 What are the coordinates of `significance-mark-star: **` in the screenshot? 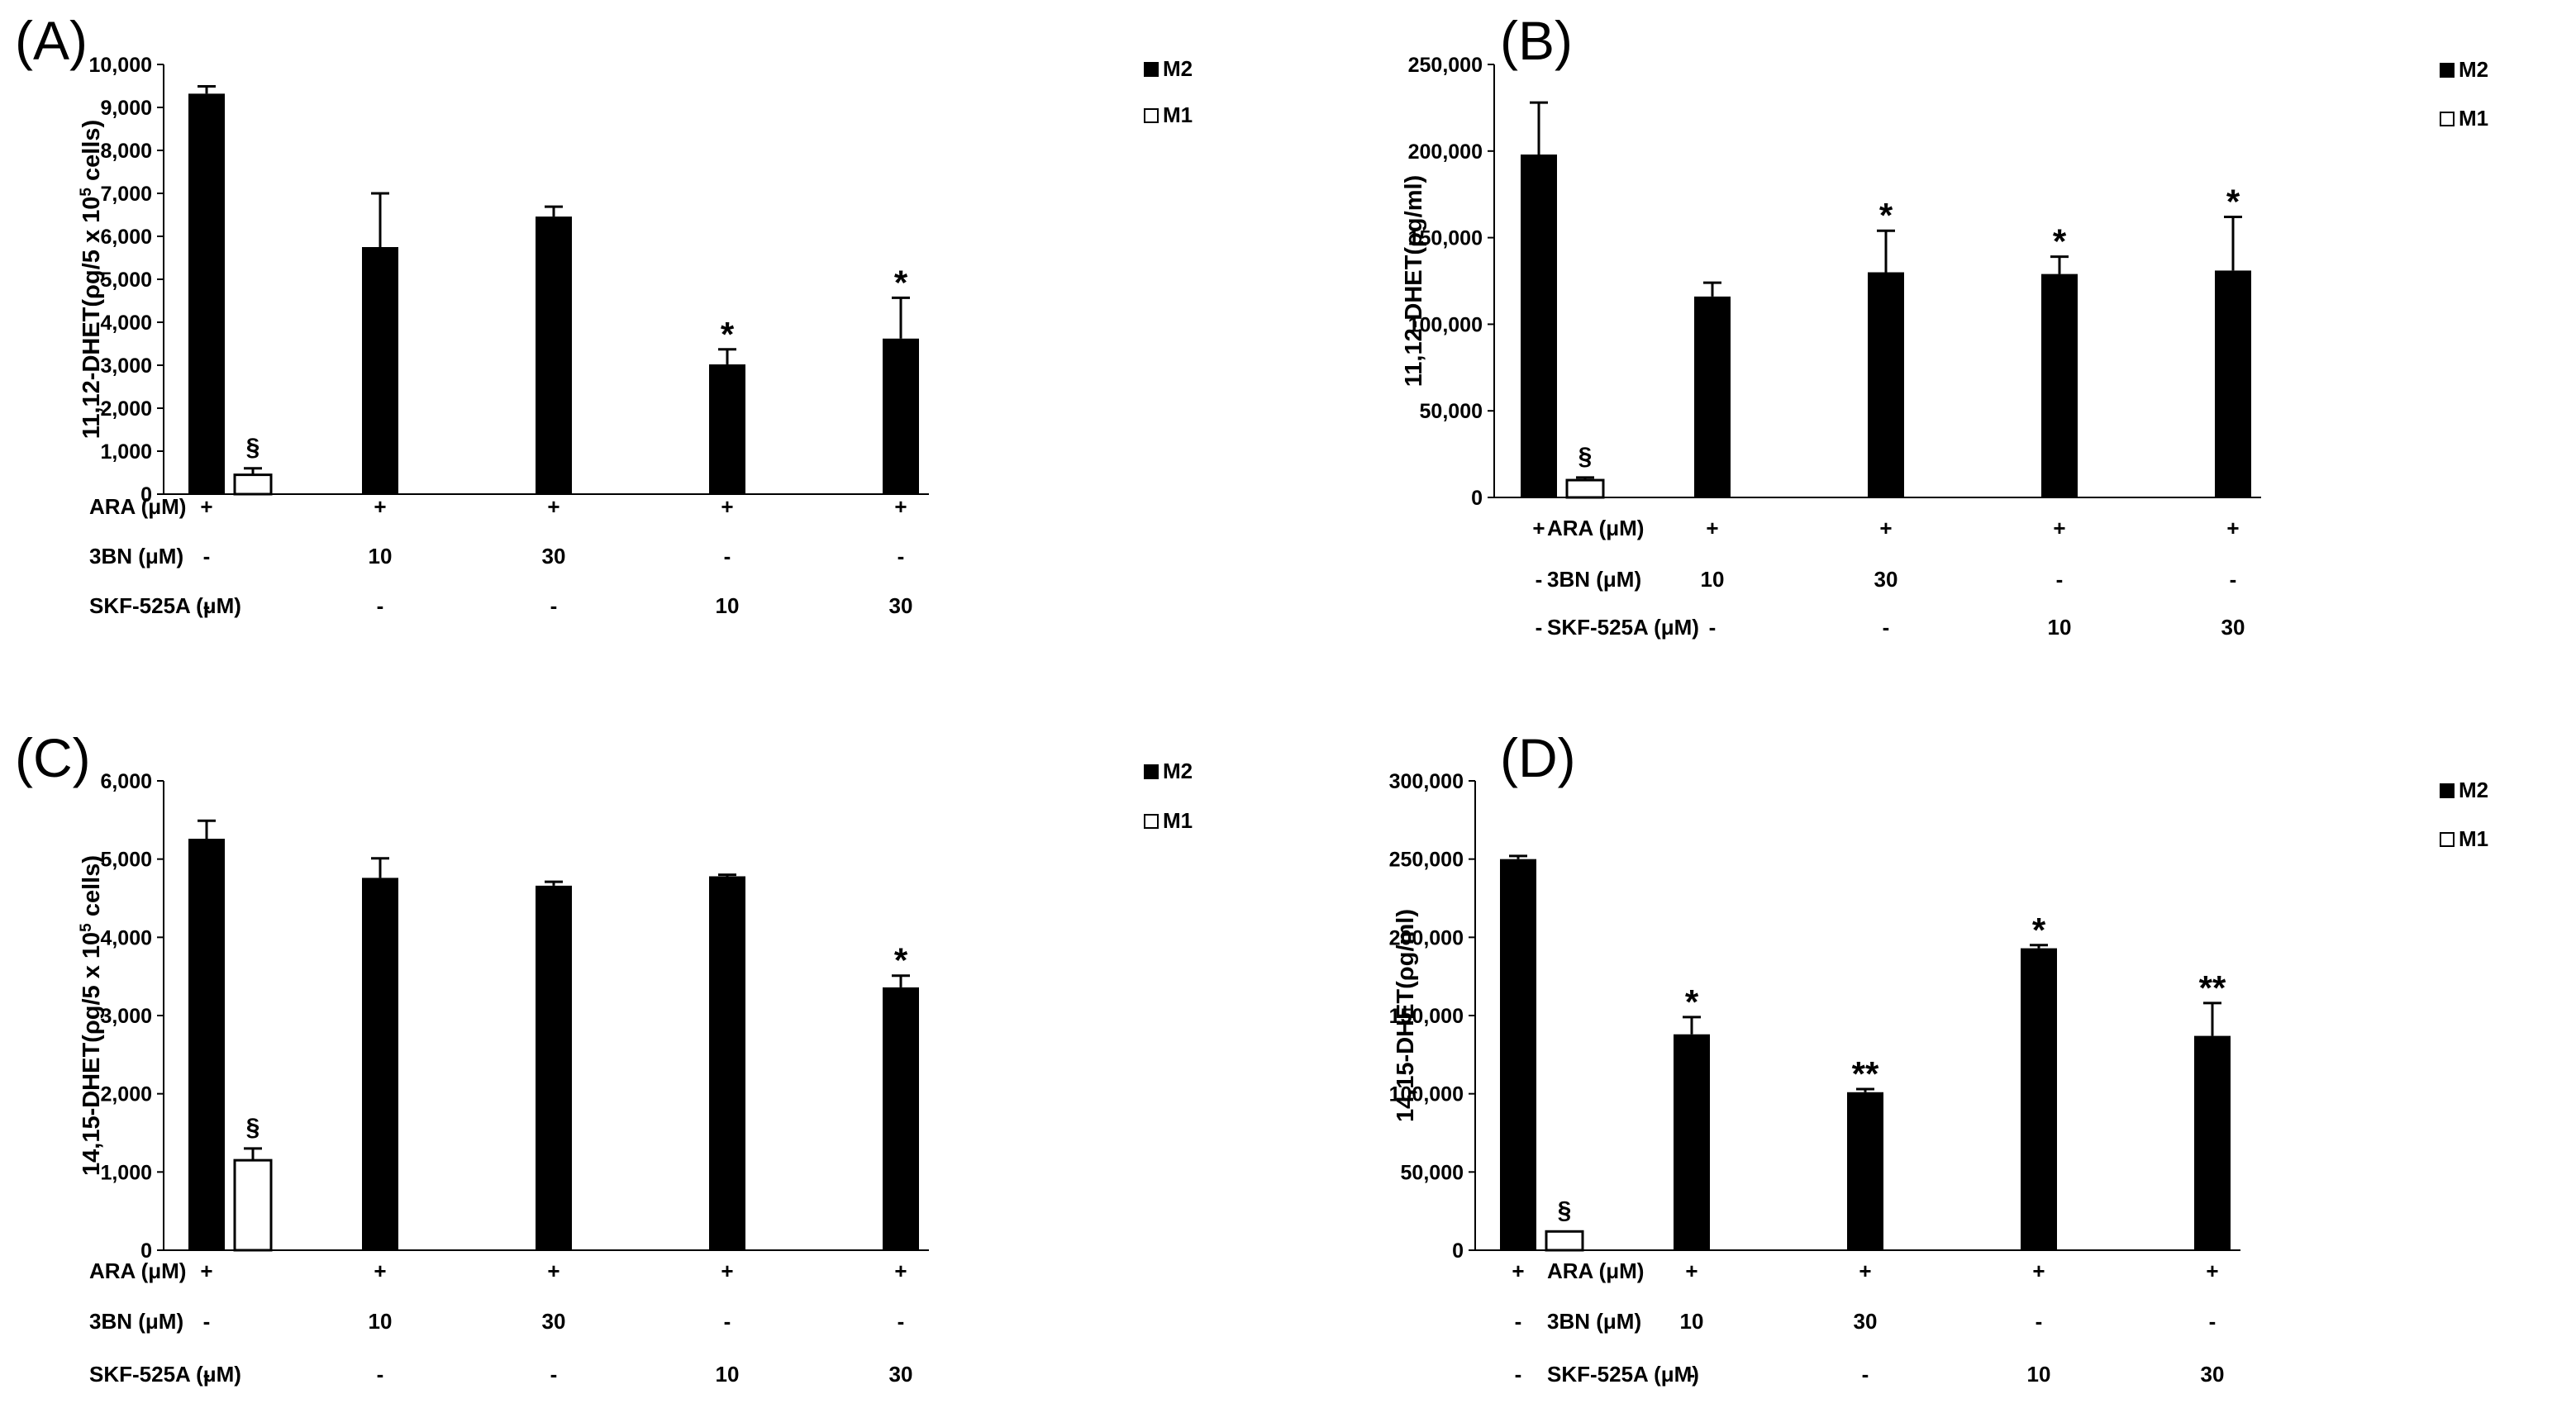 It's located at (2212, 988).